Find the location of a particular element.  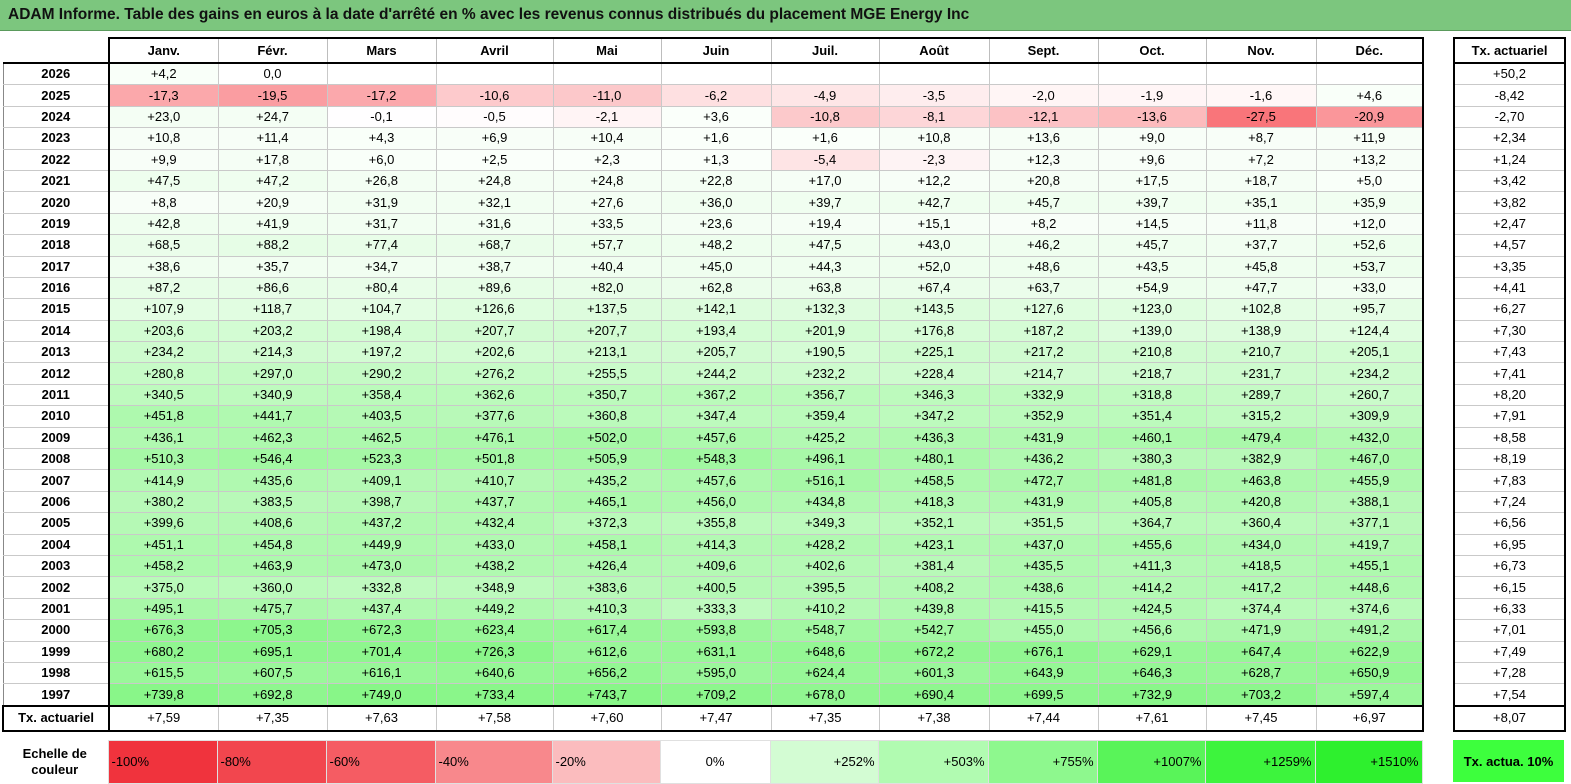

gain-cell: +63,7 is located at coordinates (1043, 288).